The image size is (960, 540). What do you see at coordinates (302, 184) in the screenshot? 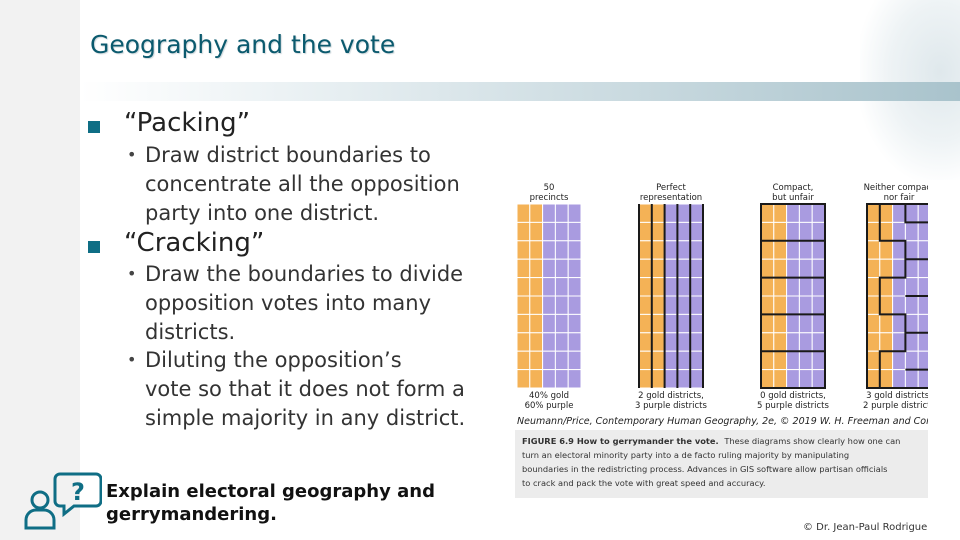
I see `text-line: concentrate all the opposition` at bounding box center [302, 184].